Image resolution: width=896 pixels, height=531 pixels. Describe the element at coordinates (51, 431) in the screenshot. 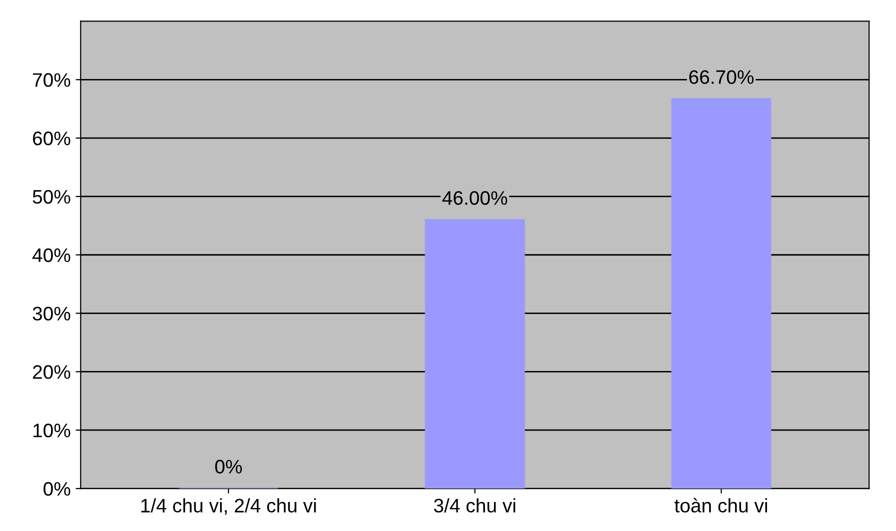

I see `y-tick-label: 10%` at that location.